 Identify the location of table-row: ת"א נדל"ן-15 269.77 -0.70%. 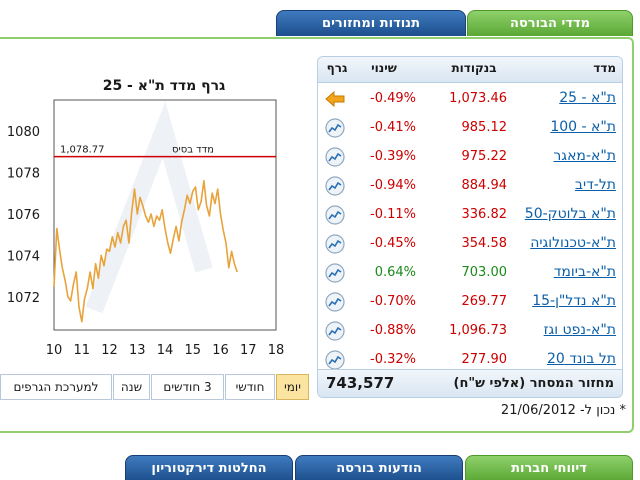
(470, 301).